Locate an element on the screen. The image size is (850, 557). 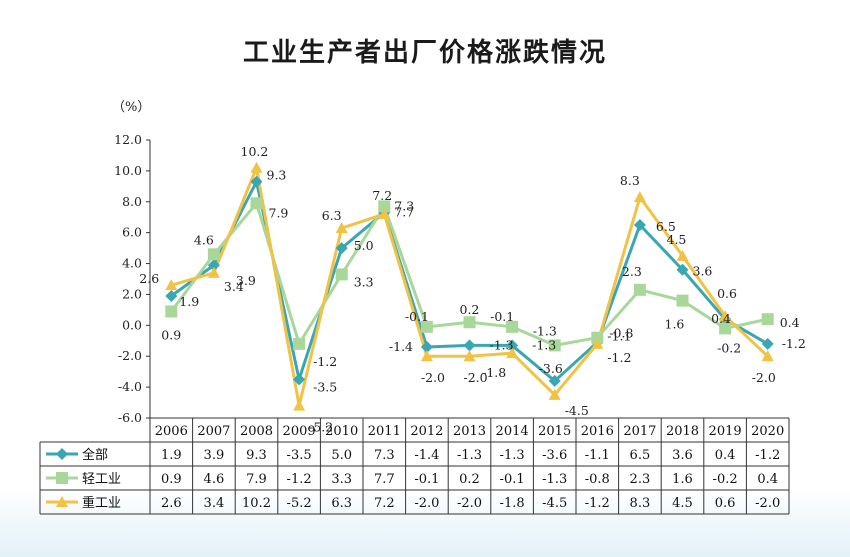
table-cell-light-industry: -0.8 is located at coordinates (597, 479).